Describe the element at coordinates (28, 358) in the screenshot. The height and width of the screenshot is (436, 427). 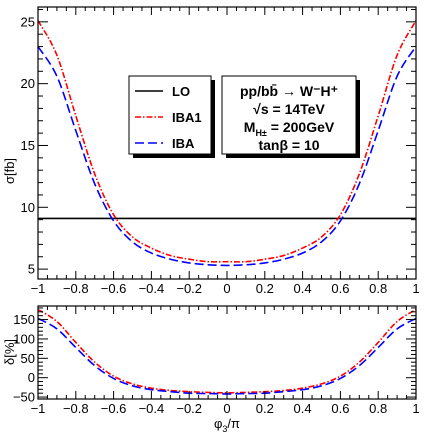
I see `bottom-y-tick-label: 50` at that location.